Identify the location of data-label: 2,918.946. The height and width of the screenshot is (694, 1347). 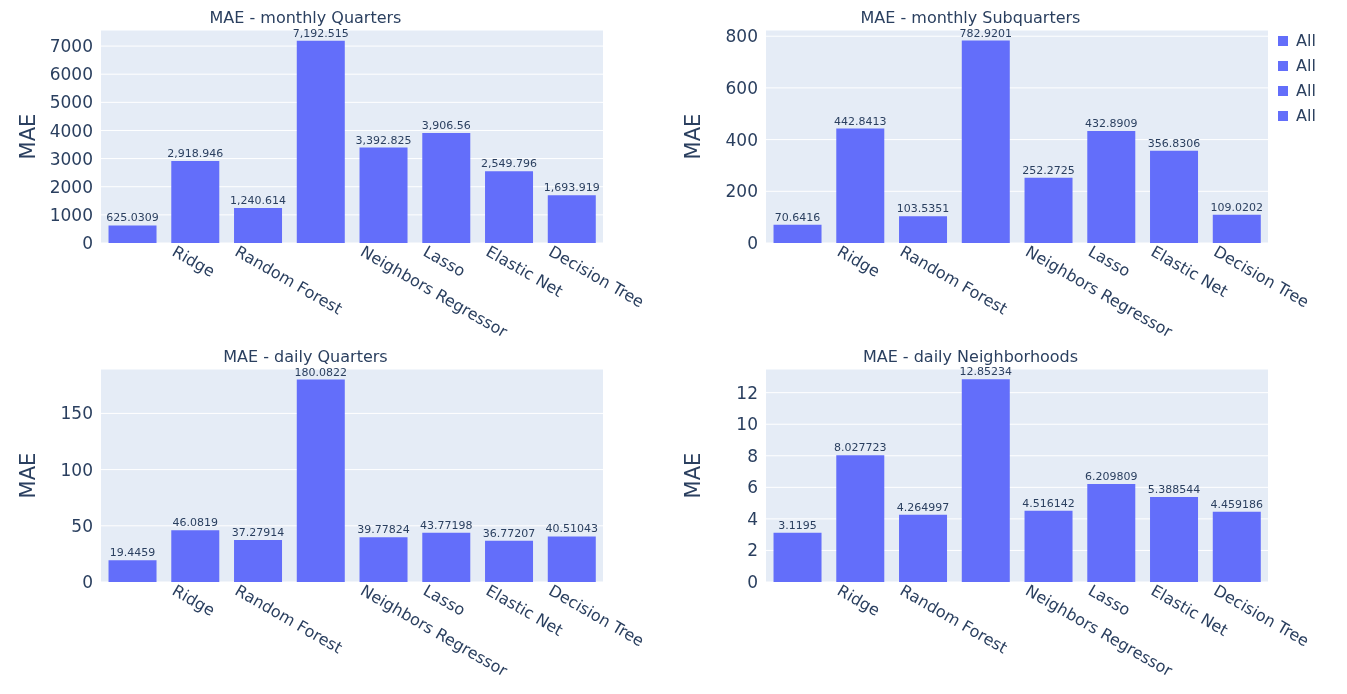
(195, 153).